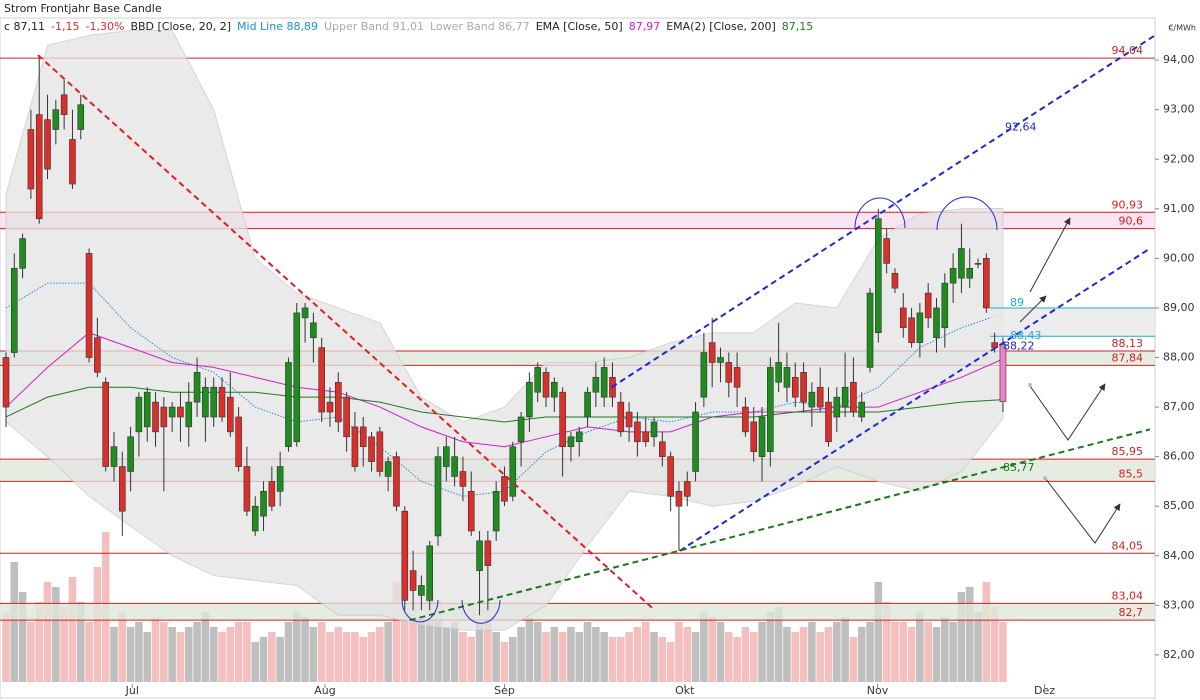  I want to click on header-item: -1,30%, so click(105, 26).